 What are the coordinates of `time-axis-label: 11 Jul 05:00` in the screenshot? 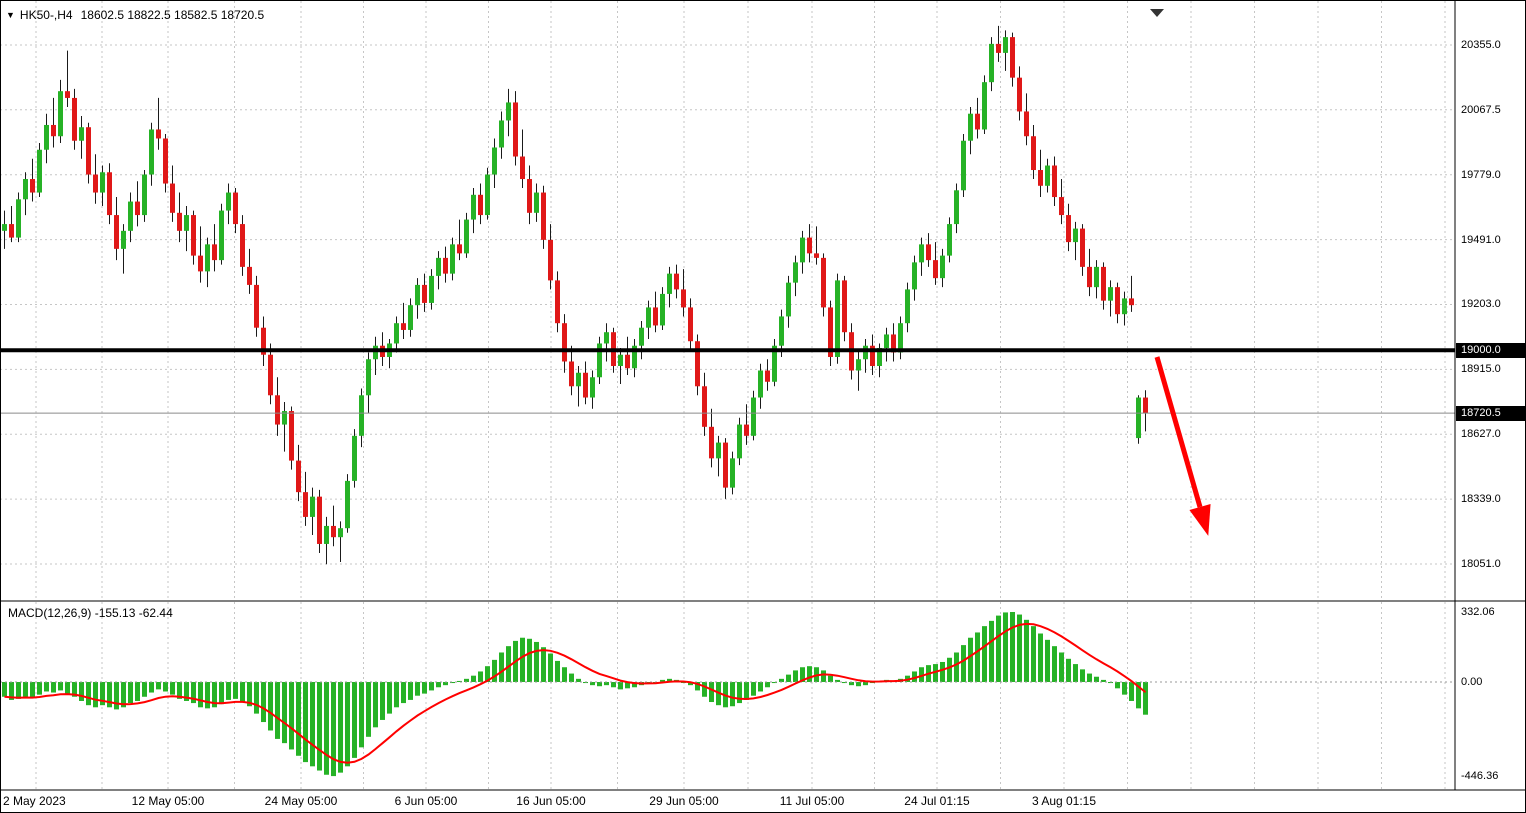 It's located at (812, 801).